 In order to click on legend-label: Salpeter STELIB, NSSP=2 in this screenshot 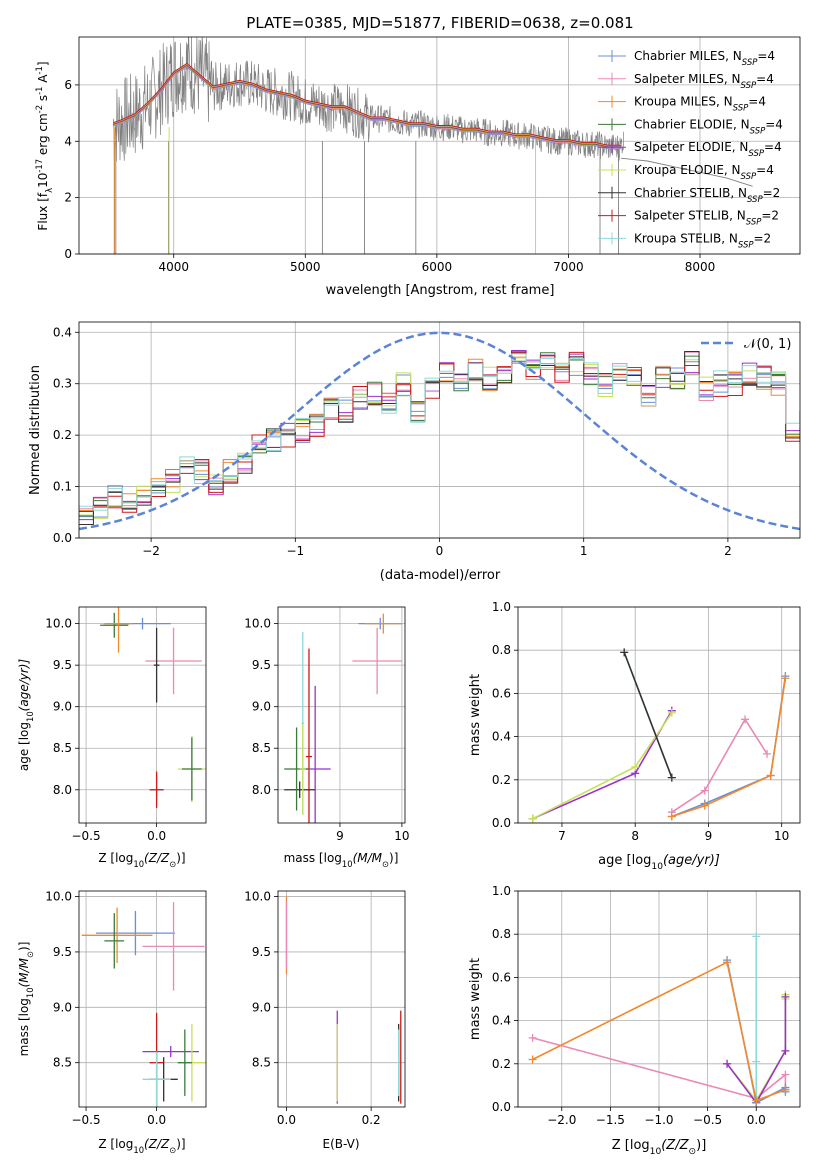, I will do `click(706, 218)`.